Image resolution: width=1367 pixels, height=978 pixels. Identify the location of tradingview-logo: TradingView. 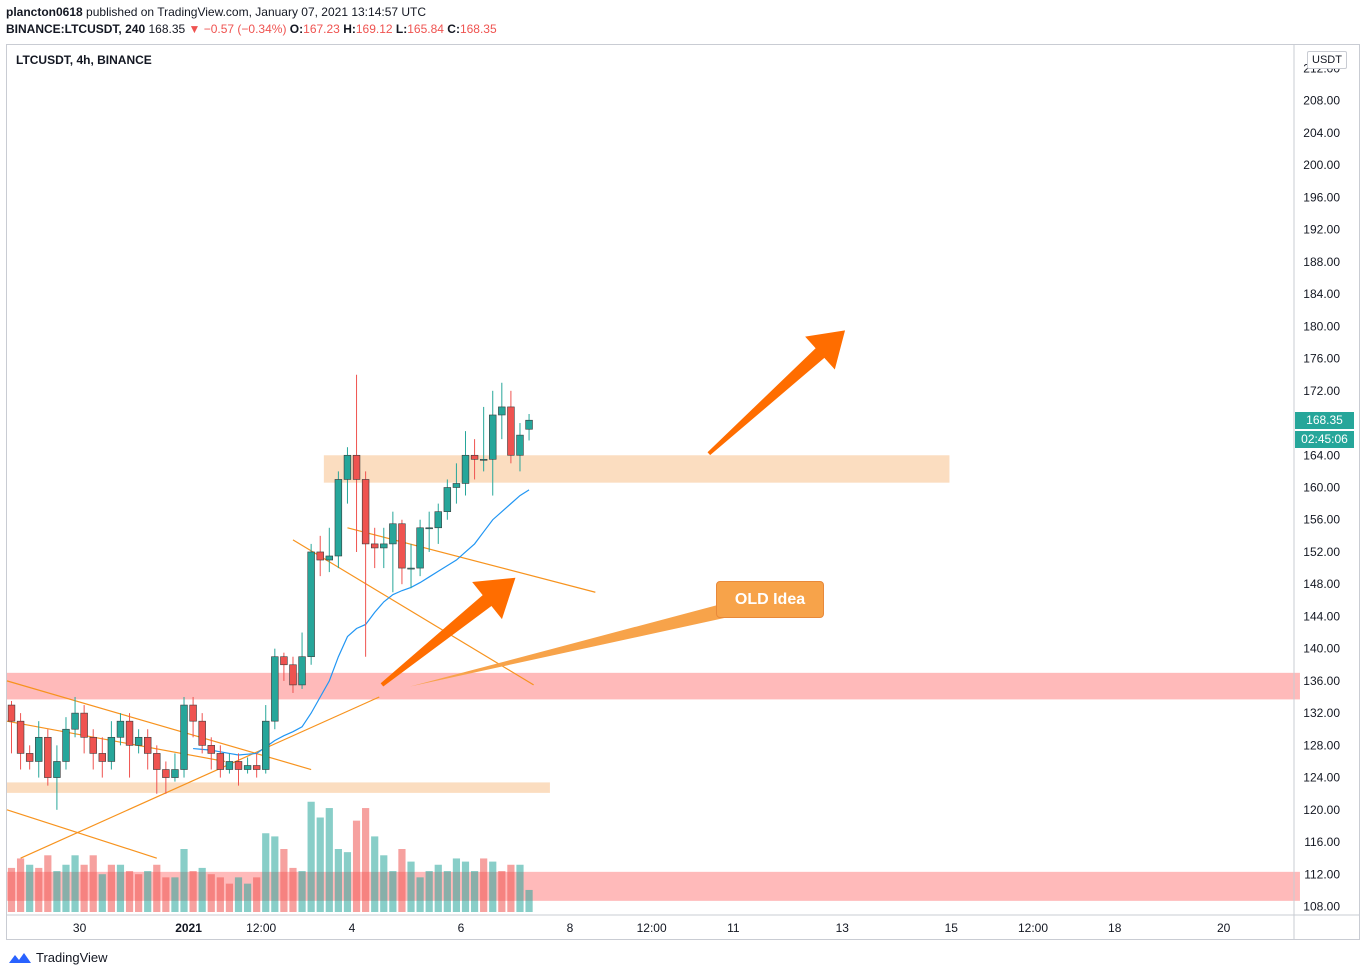
(58, 957).